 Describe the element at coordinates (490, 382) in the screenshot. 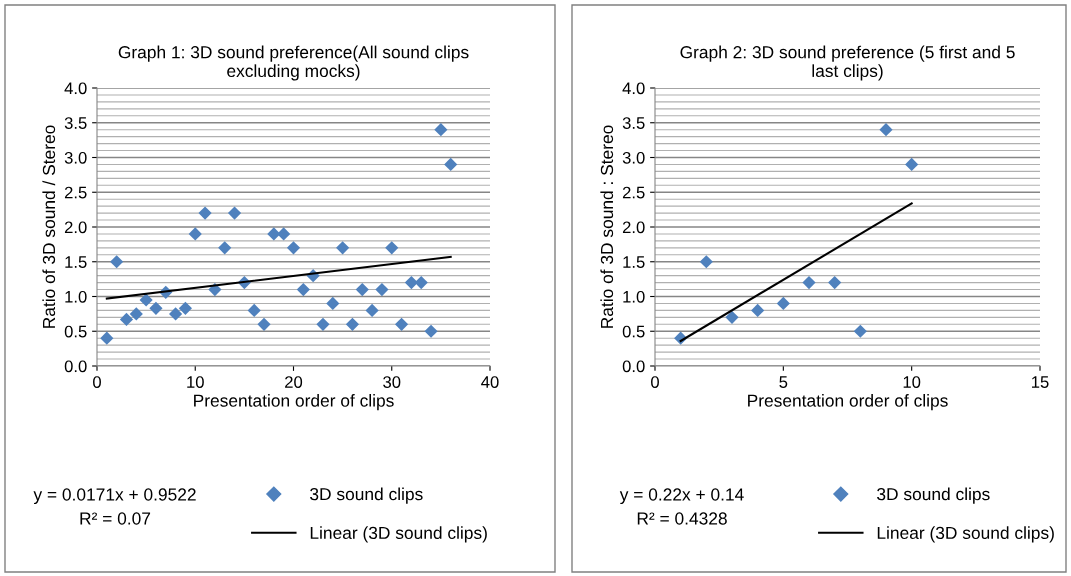

I see `x-tick-label: 40` at that location.